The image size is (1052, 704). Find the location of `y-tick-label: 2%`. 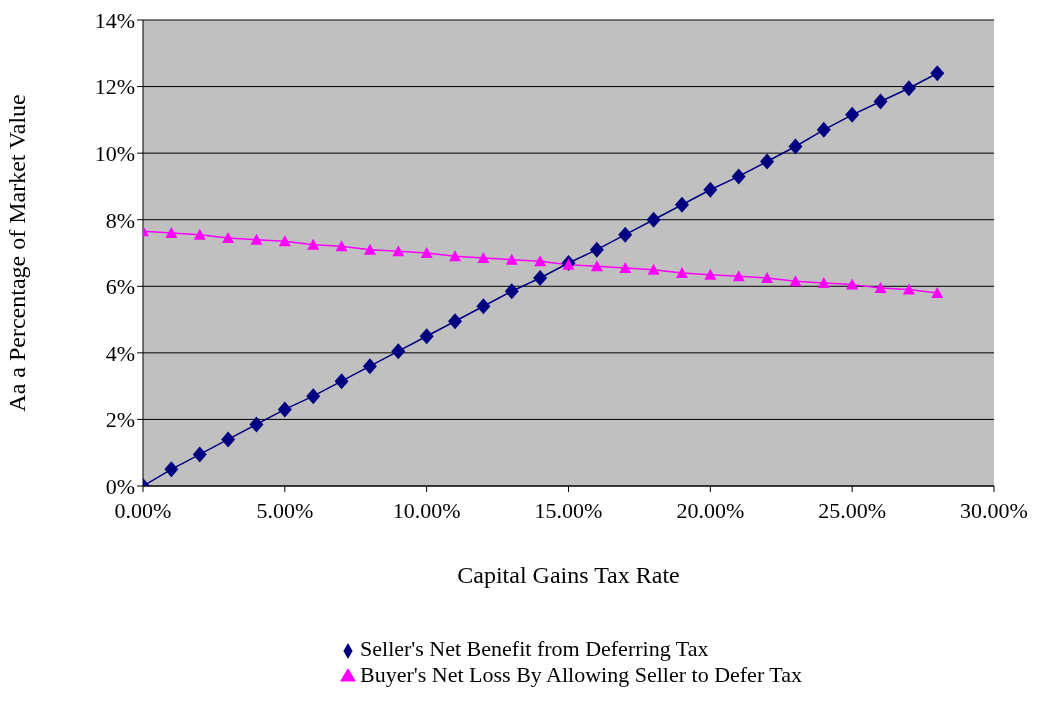

y-tick-label: 2% is located at coordinates (120, 420).